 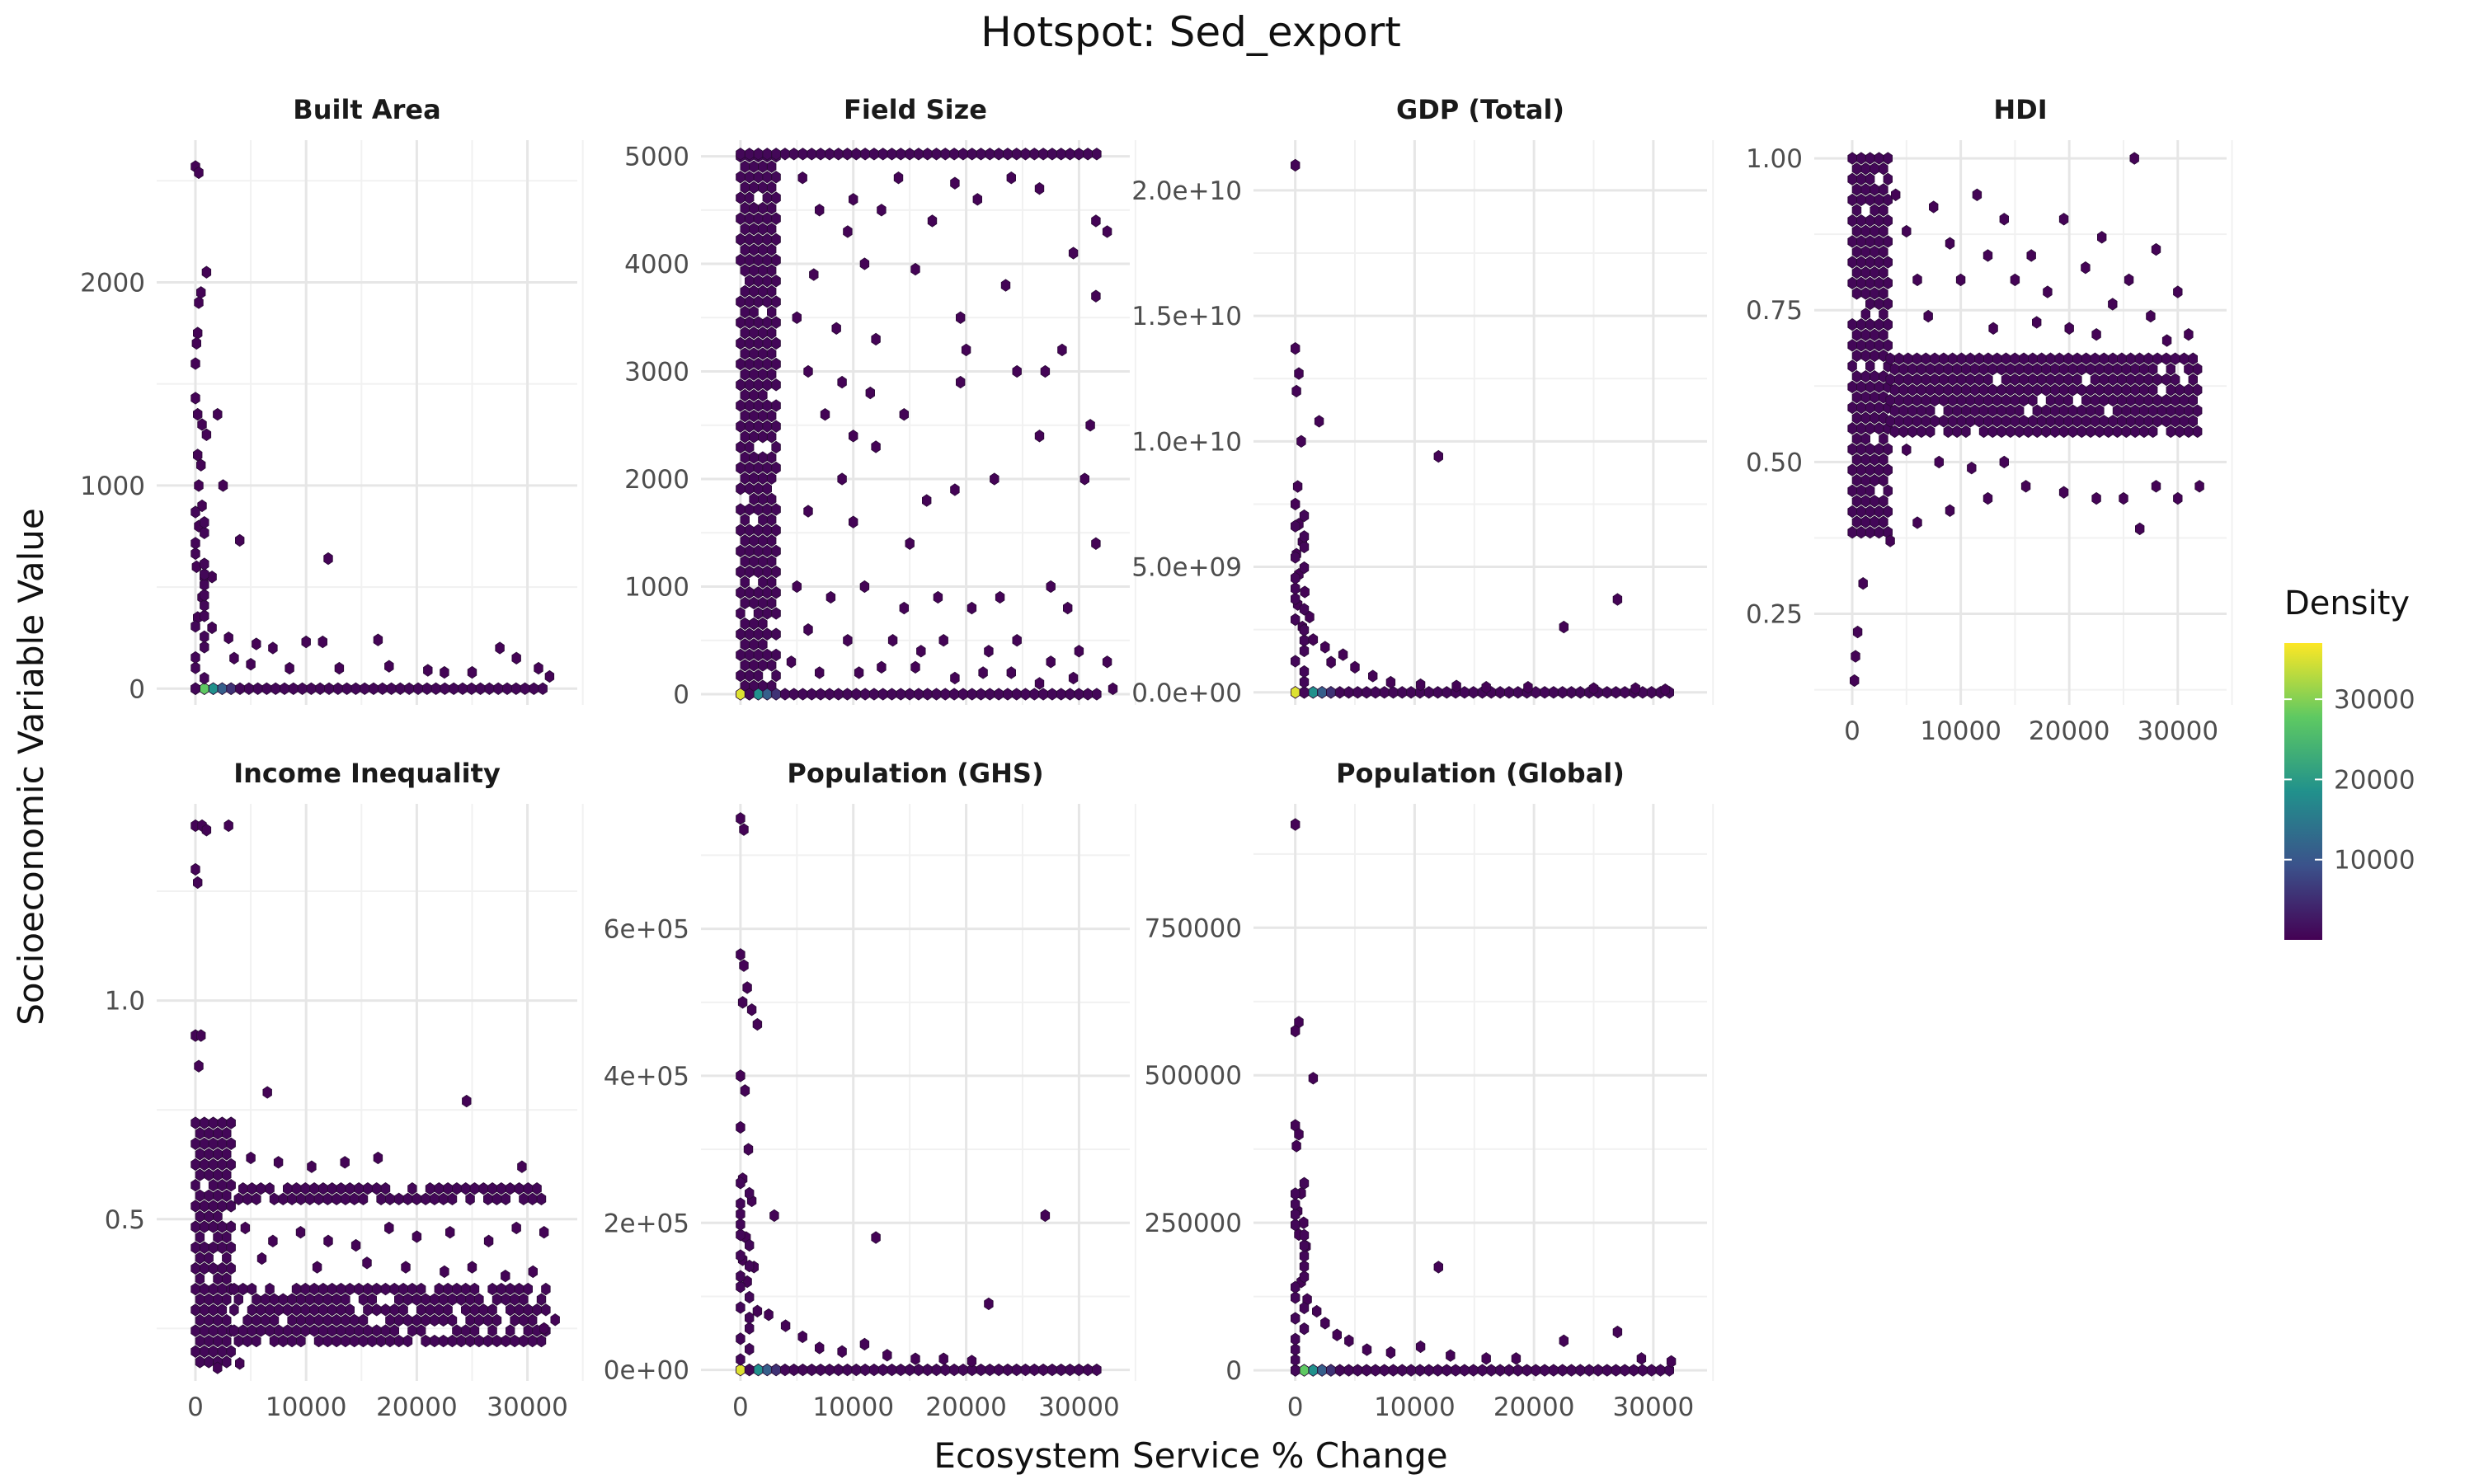 What do you see at coordinates (367, 773) in the screenshot?
I see `panel-title: Income Inequality` at bounding box center [367, 773].